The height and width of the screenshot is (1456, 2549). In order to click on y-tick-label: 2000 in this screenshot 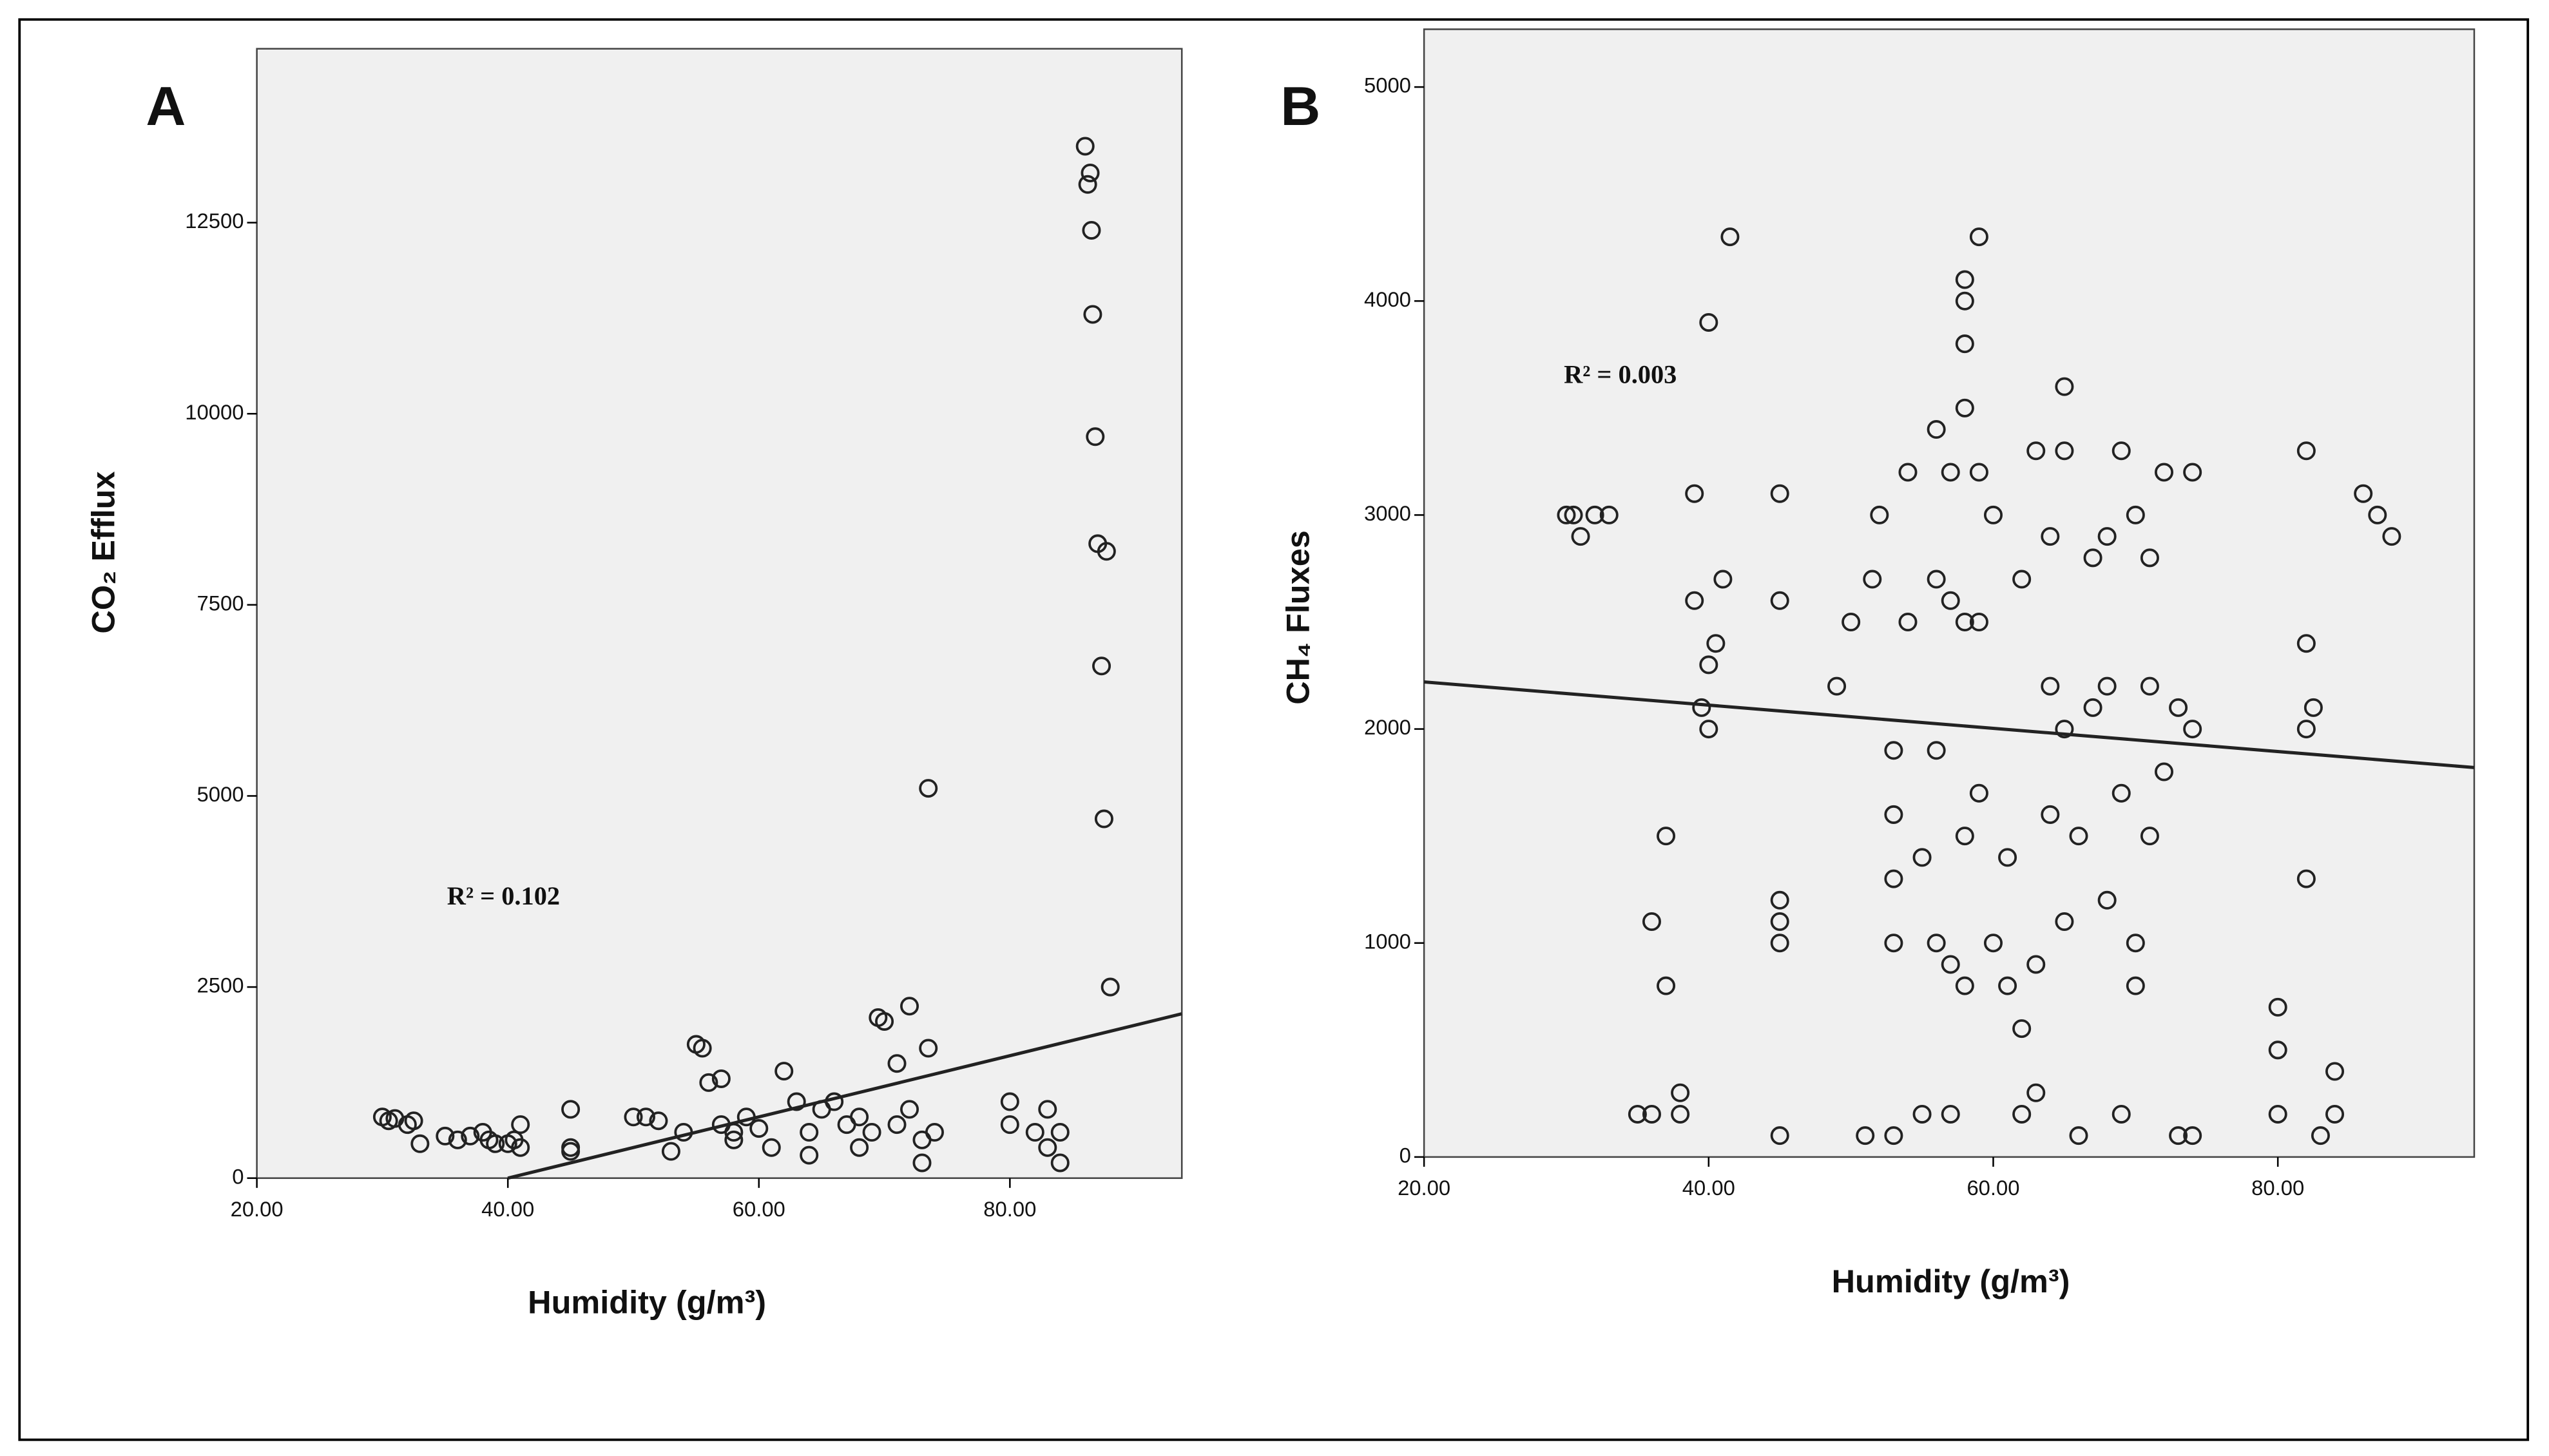, I will do `click(1387, 727)`.